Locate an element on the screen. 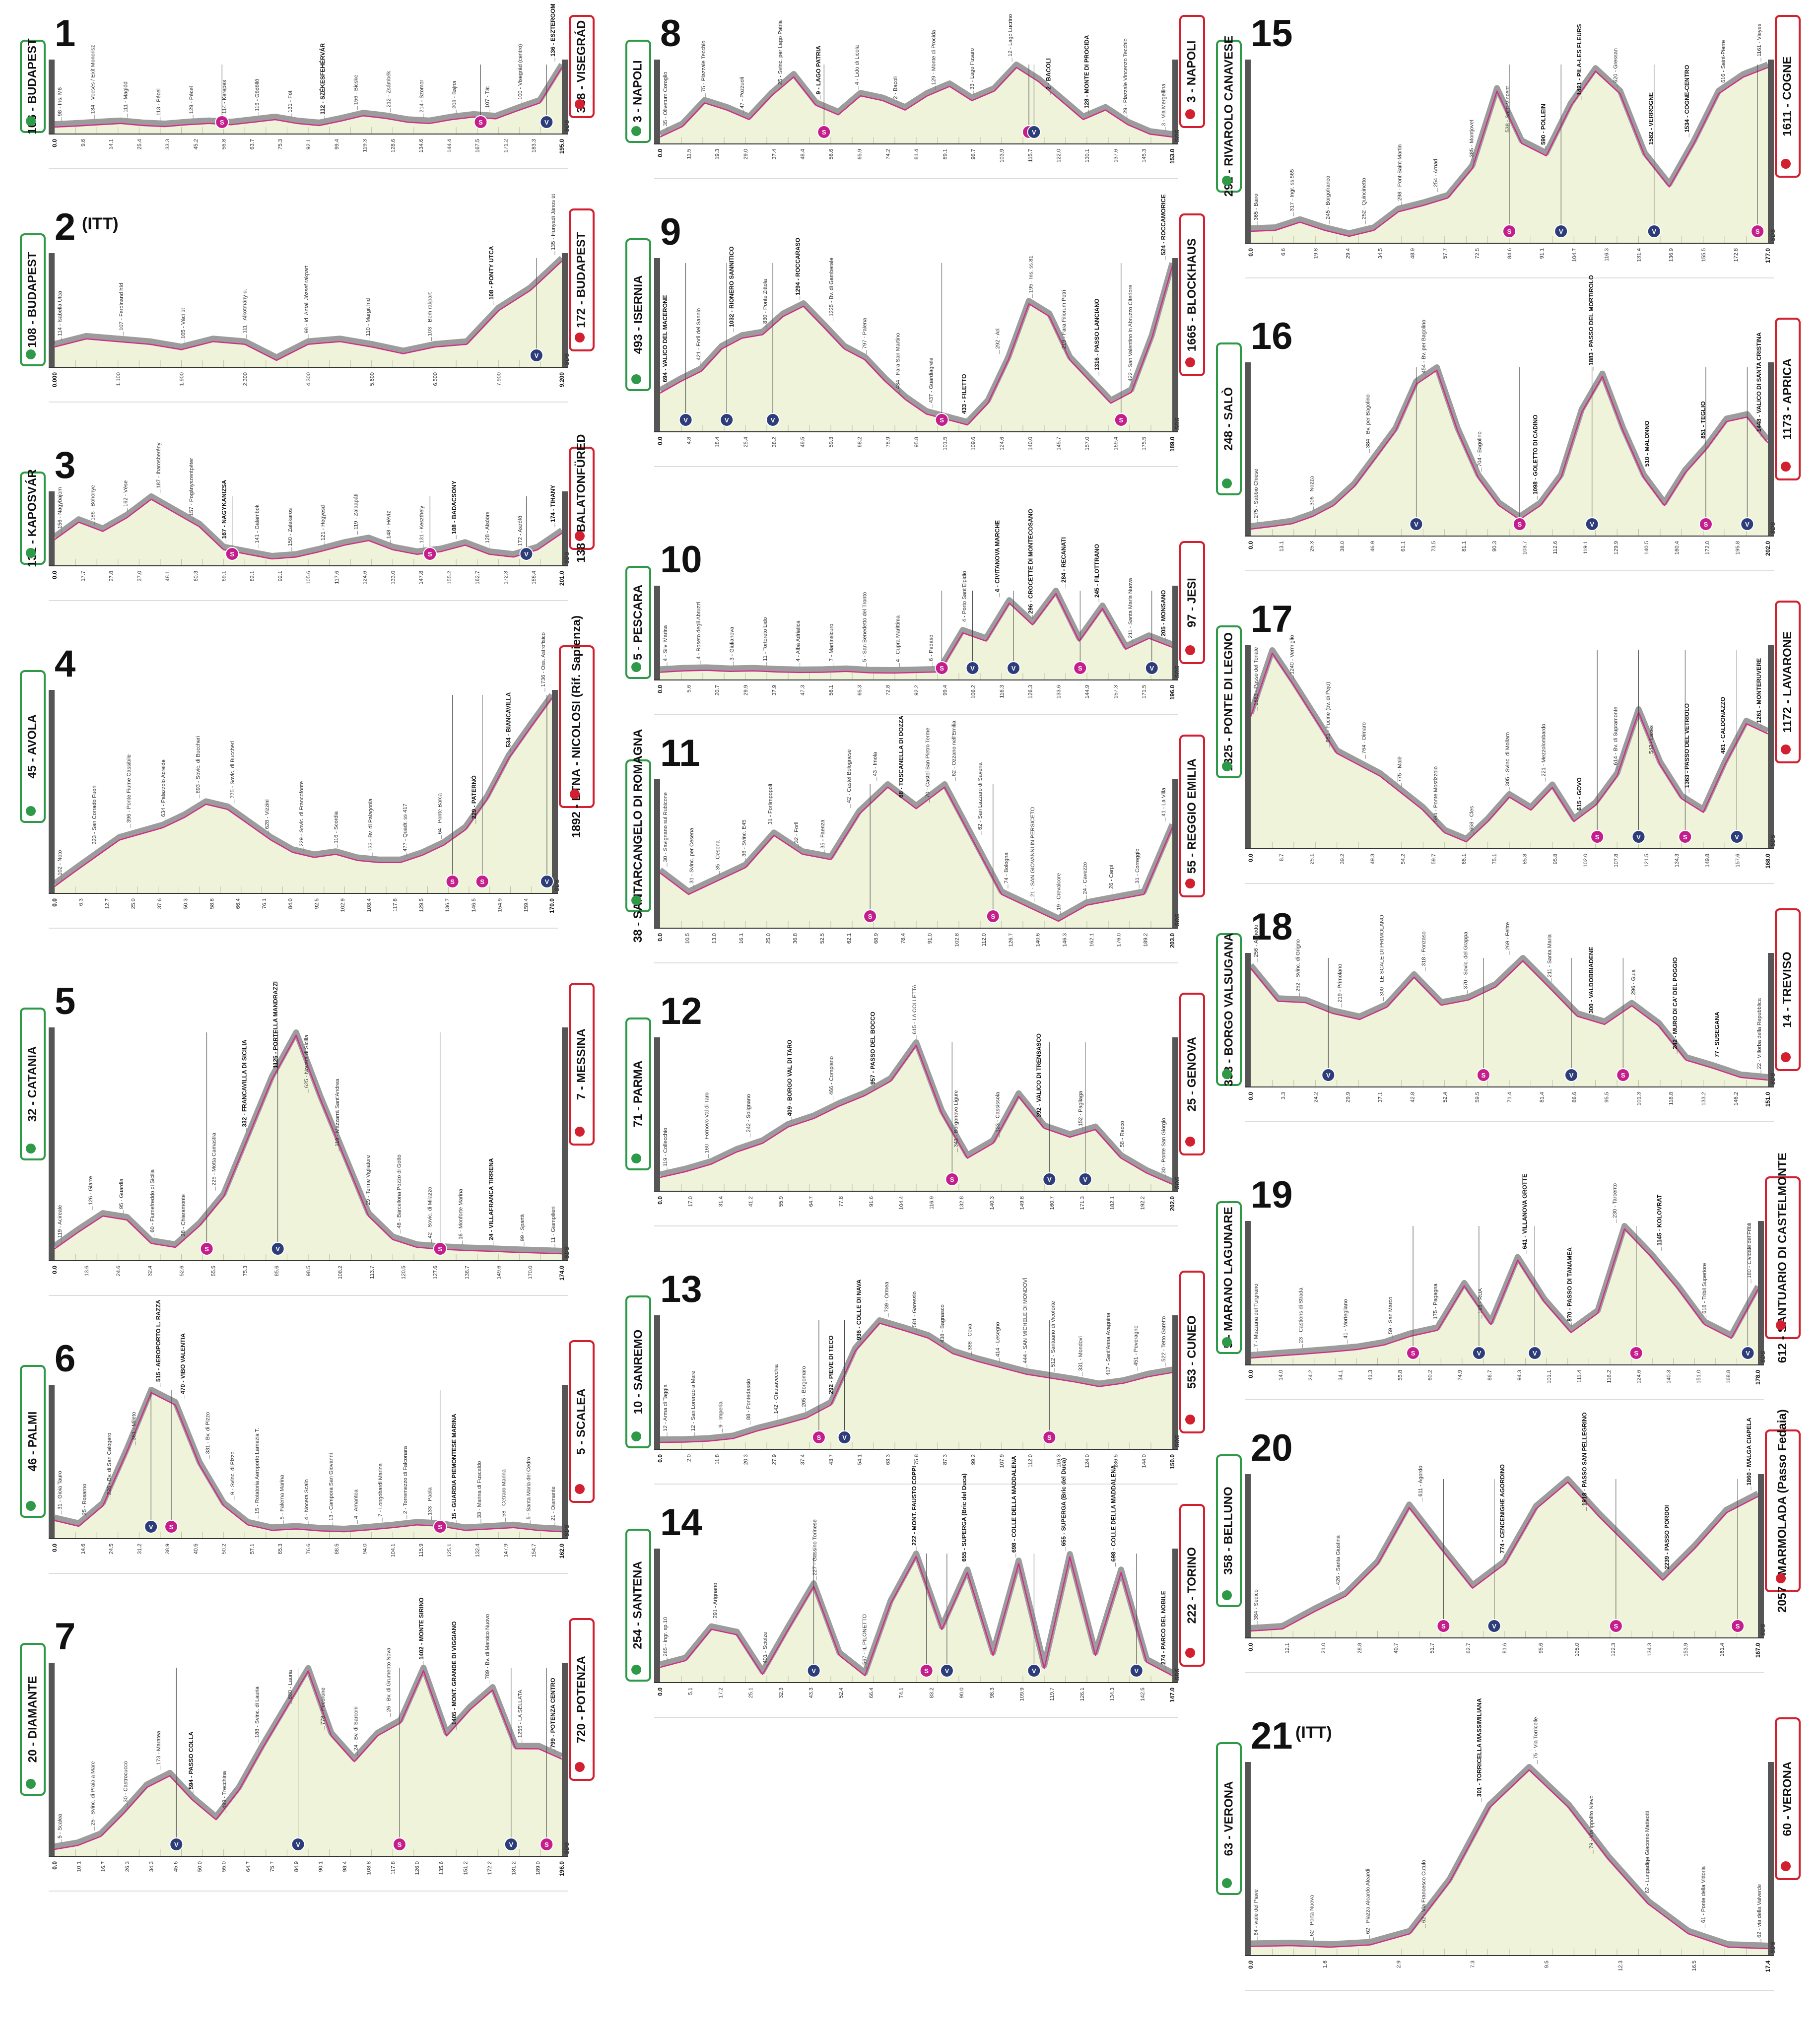  stage-number: 1 is located at coordinates (65, 33).